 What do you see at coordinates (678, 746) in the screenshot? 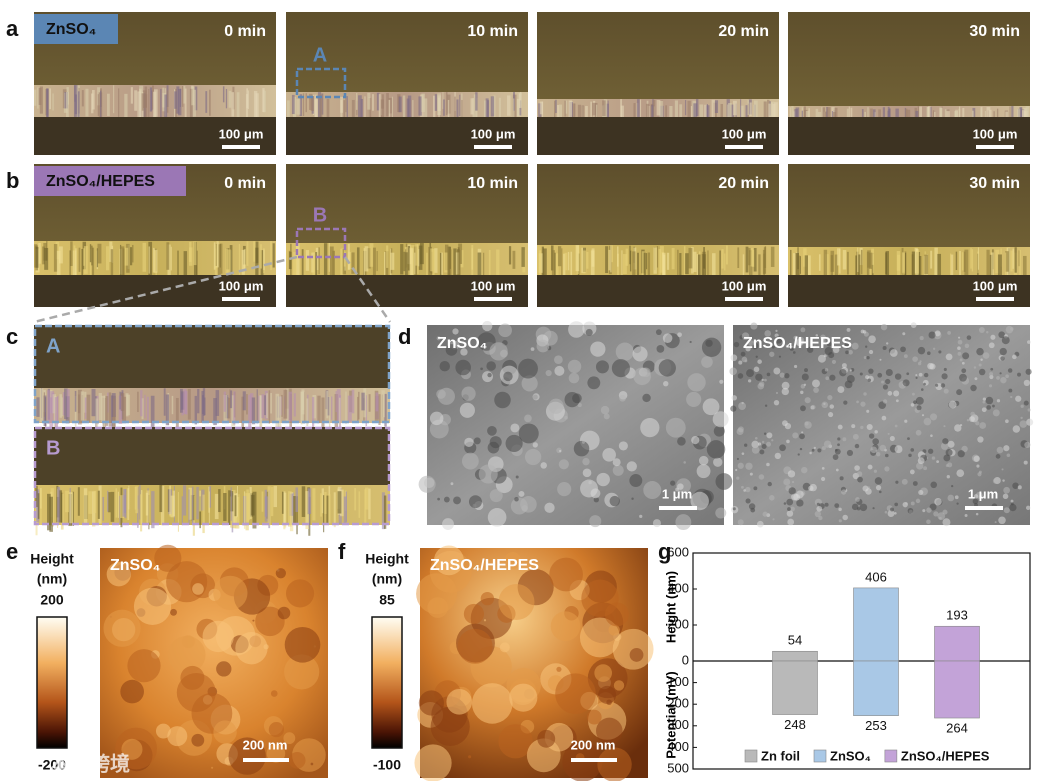
I see `y2-tick-label: 400` at bounding box center [678, 746].